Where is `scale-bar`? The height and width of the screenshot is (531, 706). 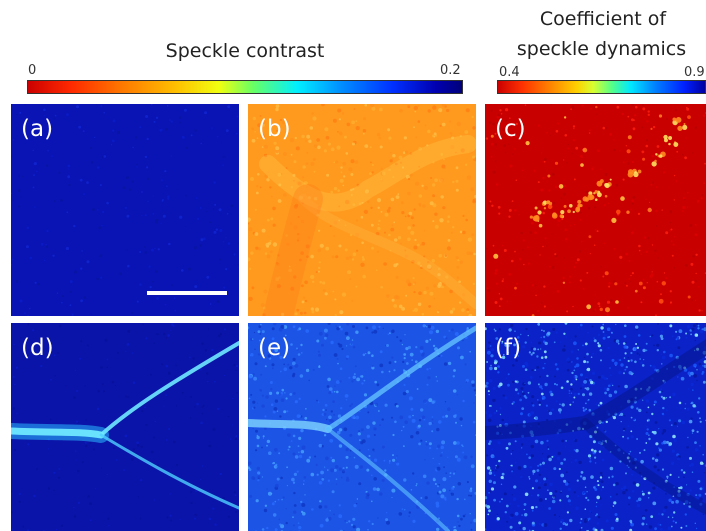
scale-bar is located at coordinates (187, 293).